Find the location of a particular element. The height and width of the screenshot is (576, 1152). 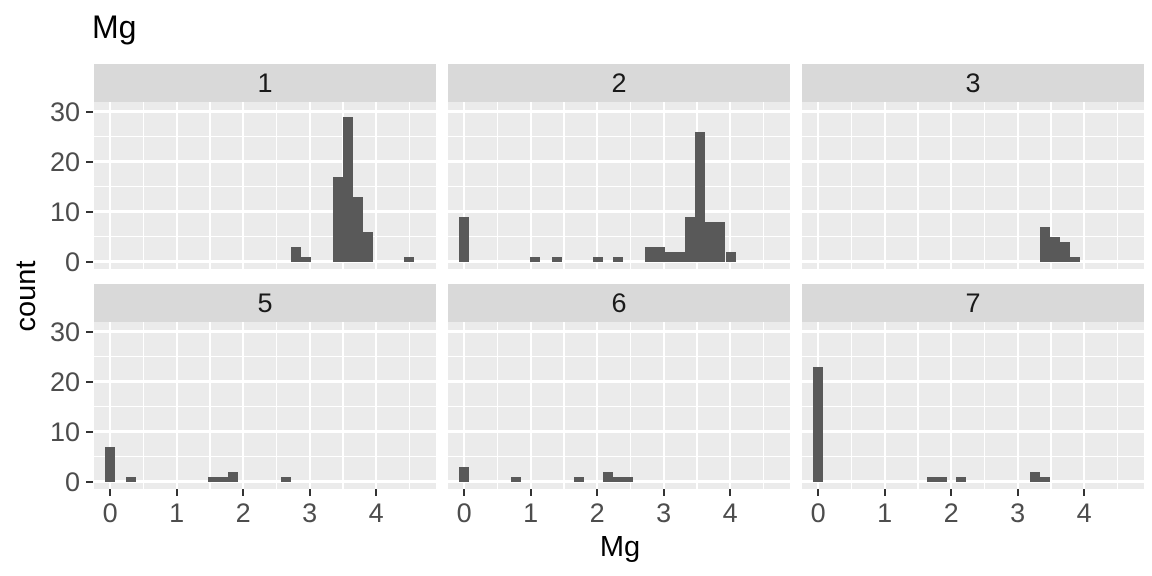

facet-strip-label: 2 is located at coordinates (619, 82).